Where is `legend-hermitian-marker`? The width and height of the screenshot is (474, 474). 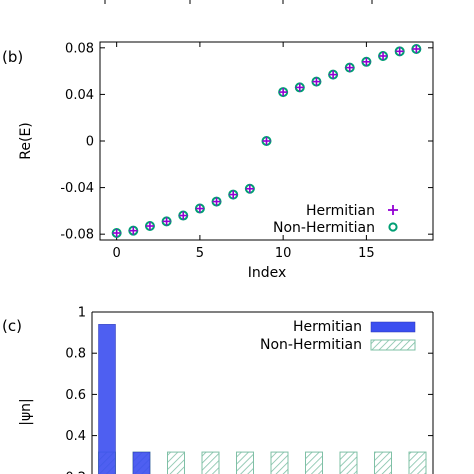 legend-hermitian-marker is located at coordinates (393, 210).